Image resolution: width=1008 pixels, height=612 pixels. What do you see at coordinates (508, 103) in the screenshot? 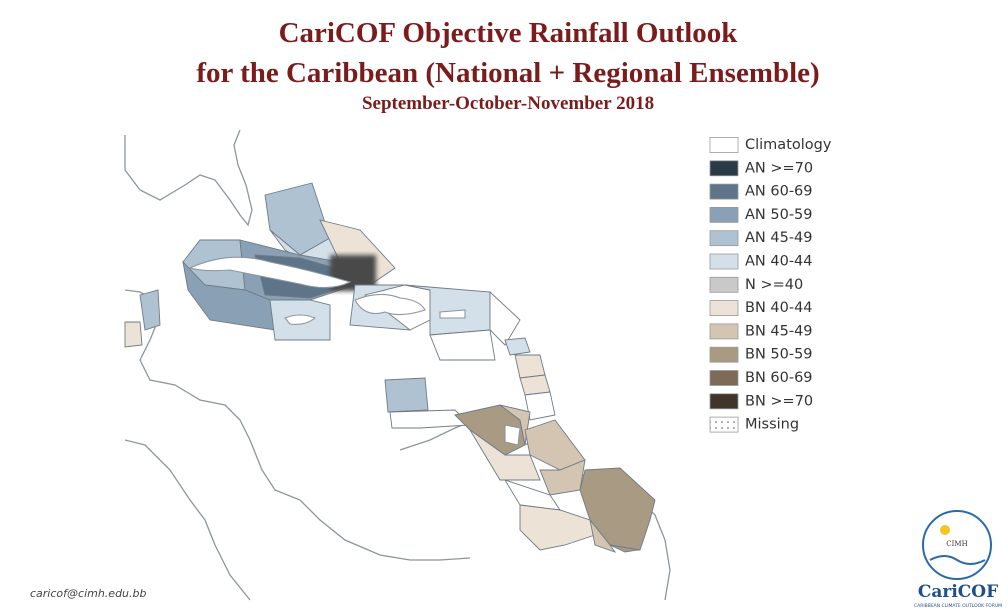
I see `subtitle: September-October-November 2018` at bounding box center [508, 103].